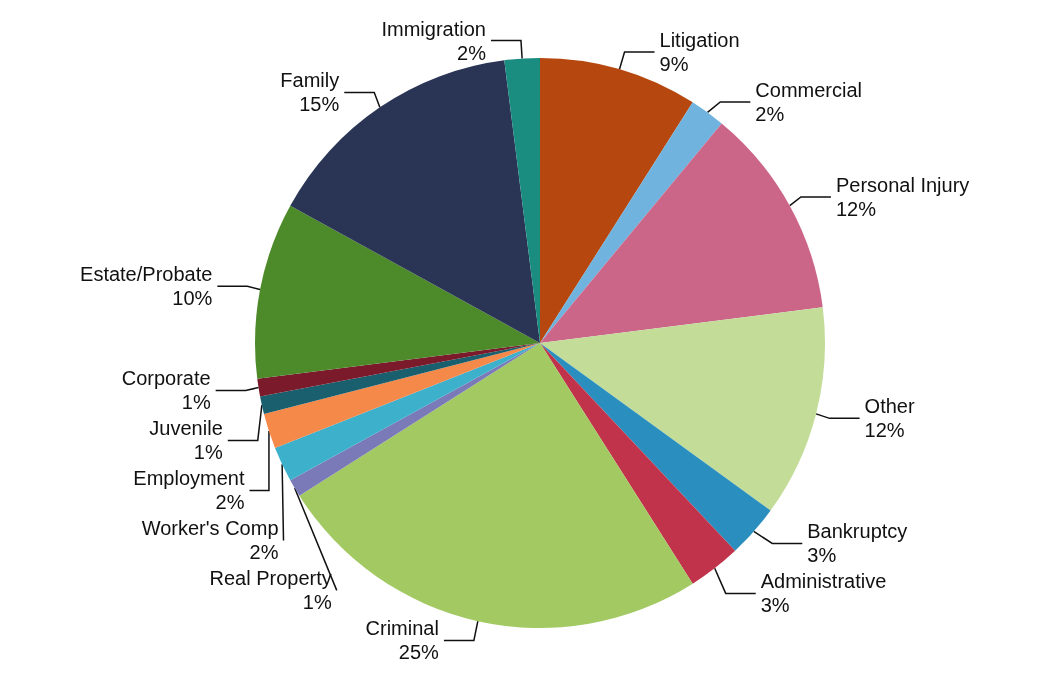 This screenshot has width=1053, height=700. What do you see at coordinates (189, 478) in the screenshot?
I see `slice-label: Employment` at bounding box center [189, 478].